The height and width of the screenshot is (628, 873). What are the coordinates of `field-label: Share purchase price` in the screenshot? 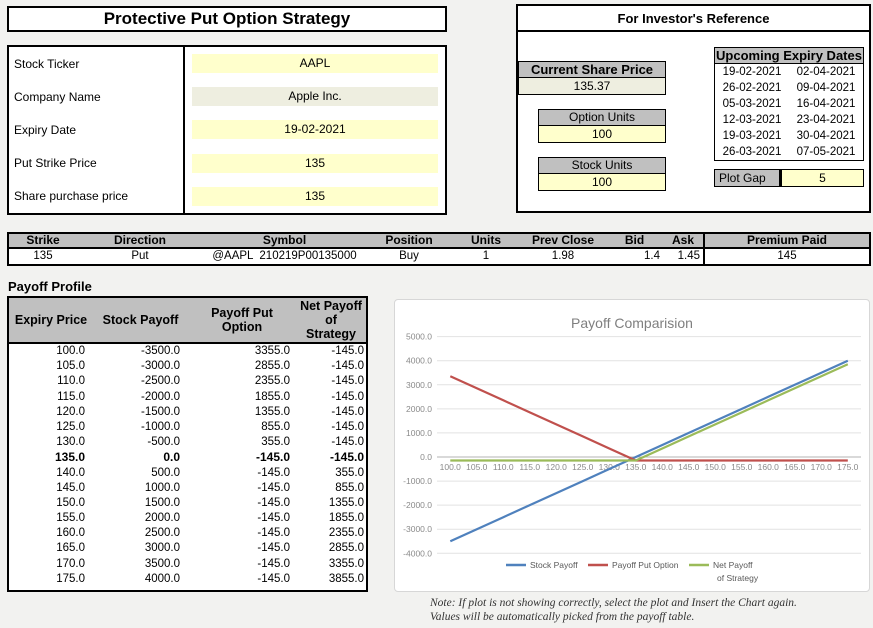 It's located at (71, 196).